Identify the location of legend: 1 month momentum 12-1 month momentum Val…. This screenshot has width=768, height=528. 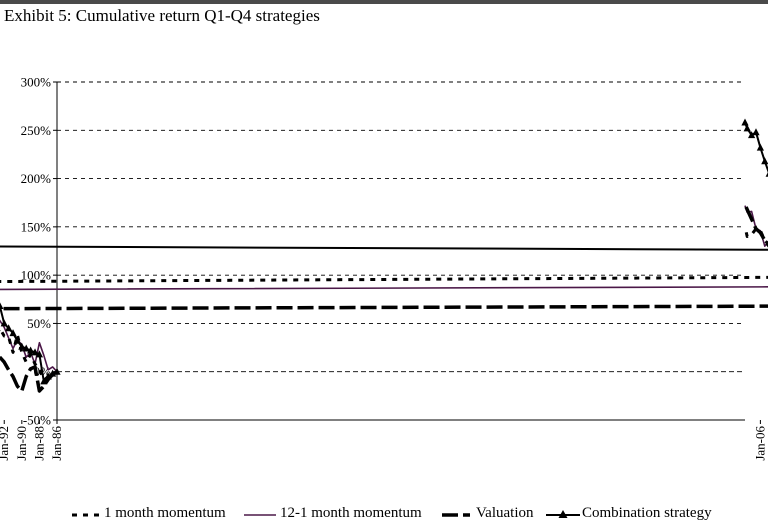
(384, 514).